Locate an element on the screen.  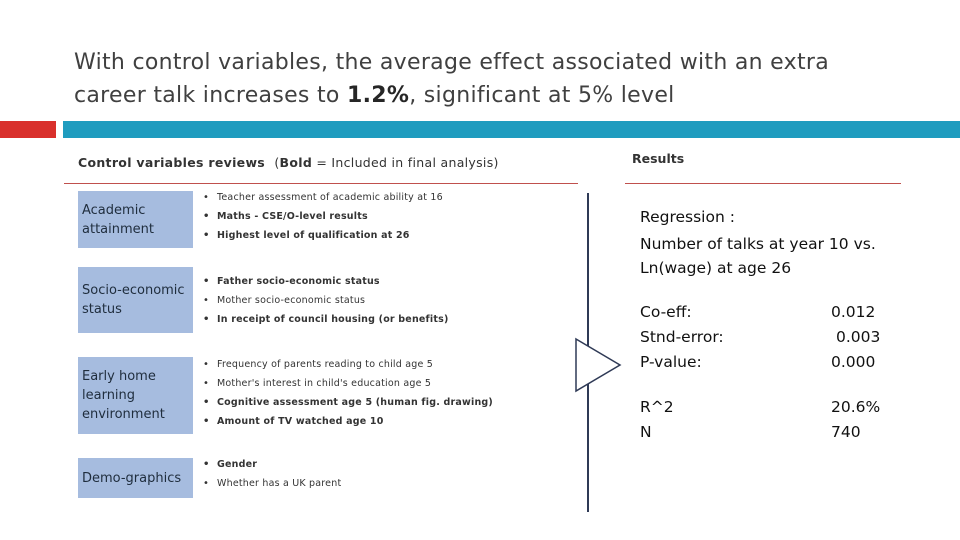
category-early-home-learning: Early home learning environment is located at coordinates (135, 395).